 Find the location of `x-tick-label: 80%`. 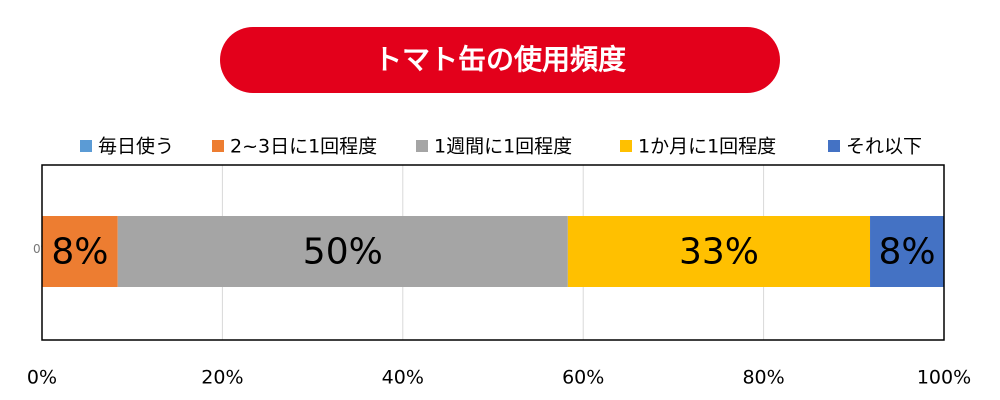

x-tick-label: 80% is located at coordinates (763, 378).